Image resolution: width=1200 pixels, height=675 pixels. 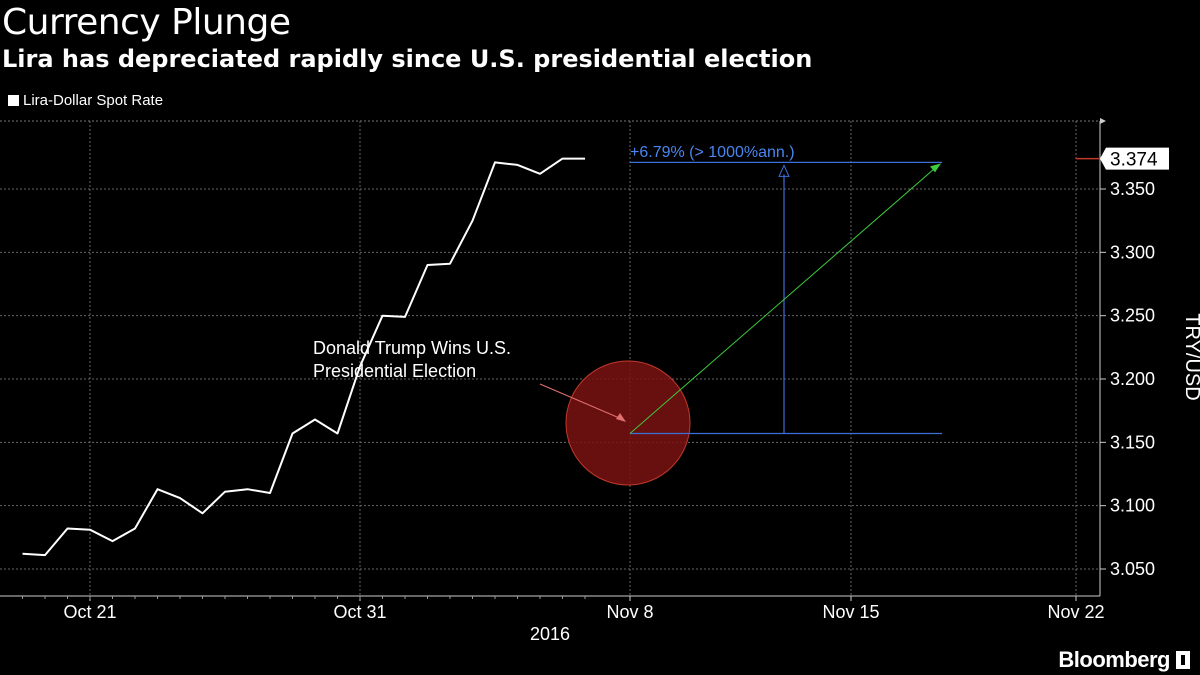 I want to click on x-tick-label: Oct 31, so click(x=359, y=612).